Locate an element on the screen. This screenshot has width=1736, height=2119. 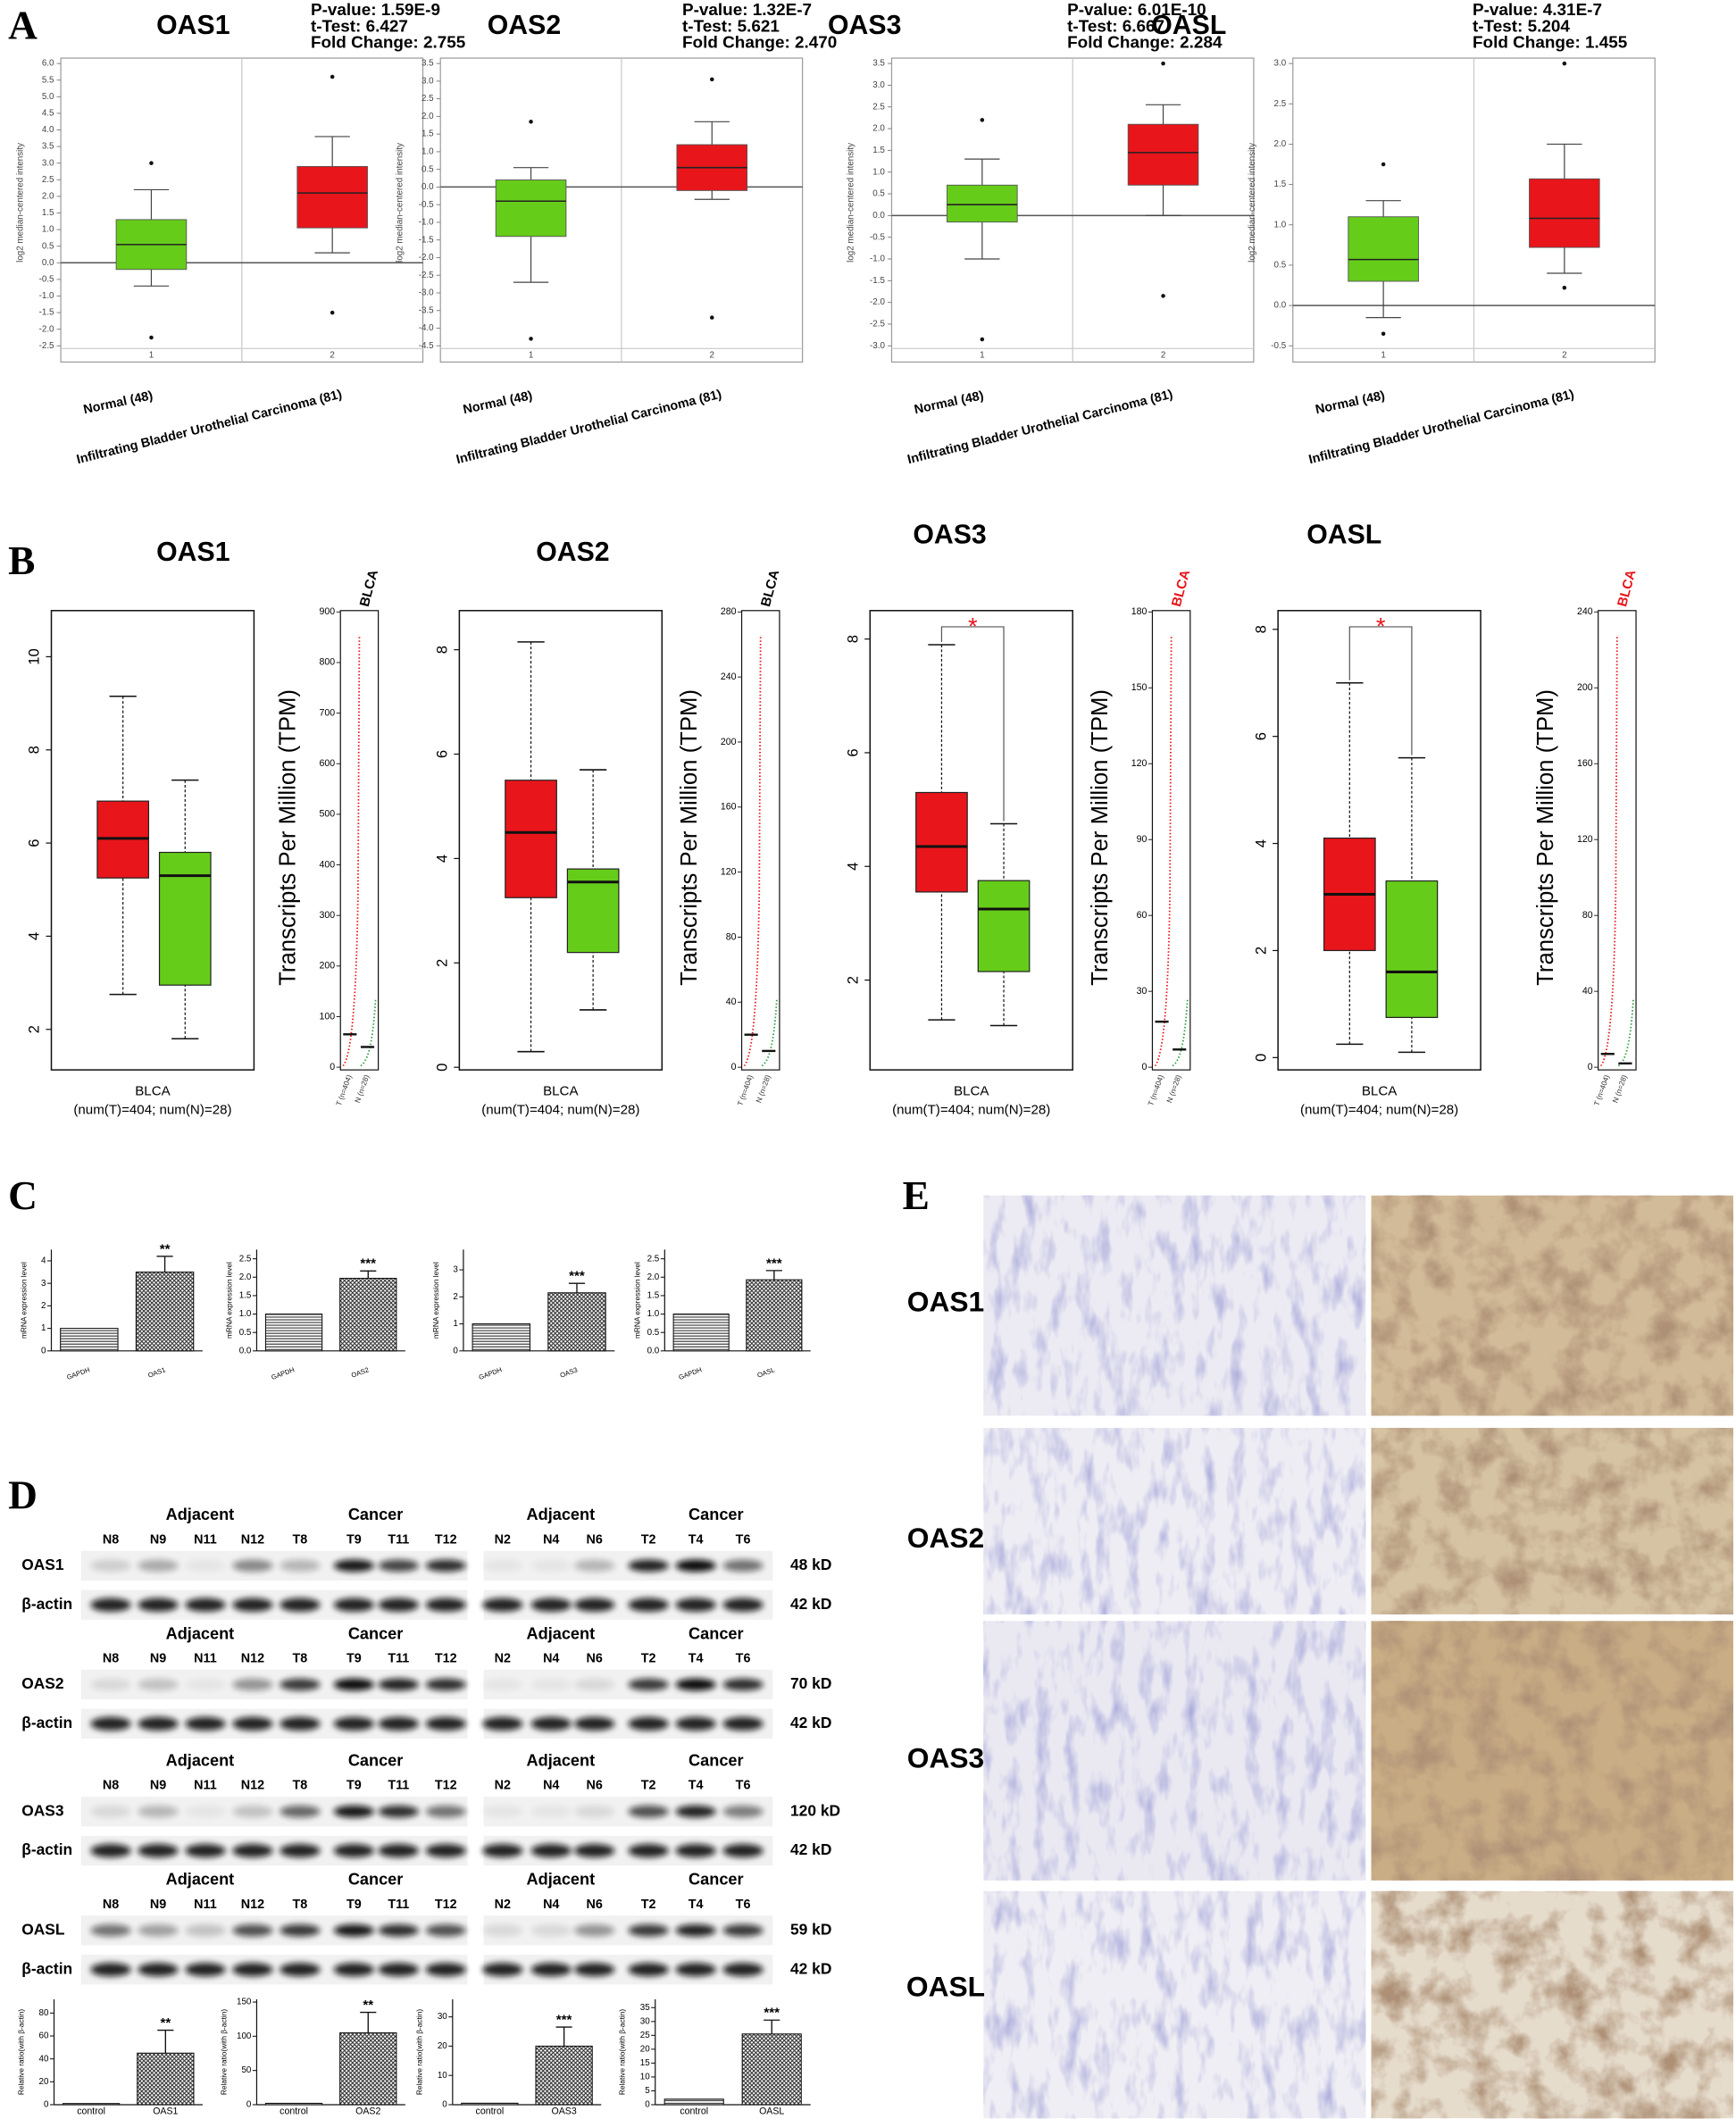
tpm-tick-label: 100 is located at coordinates (328, 1016).